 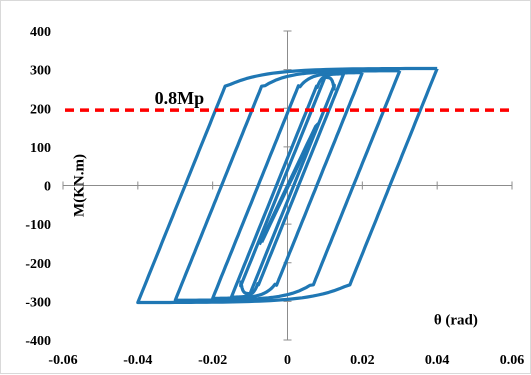 What do you see at coordinates (38, 225) in the screenshot?
I see `y-tick-label: -100` at bounding box center [38, 225].